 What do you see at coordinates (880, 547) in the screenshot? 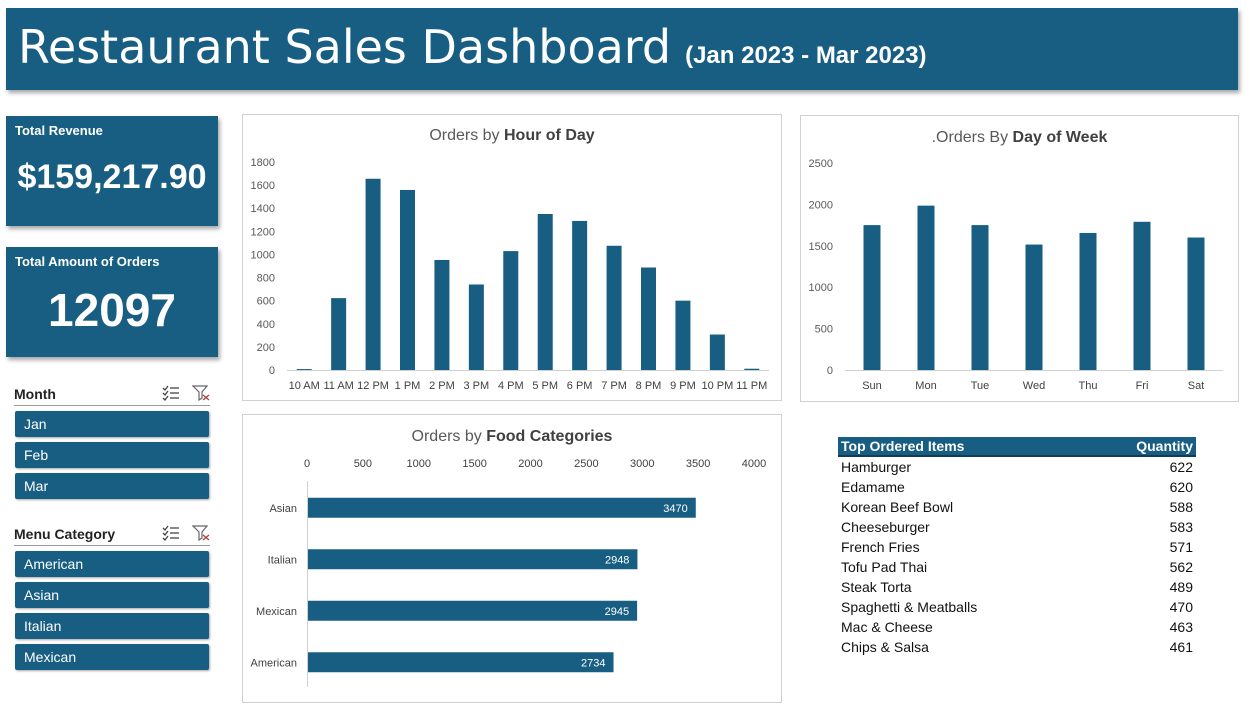
I see `item-name: French Fries` at bounding box center [880, 547].